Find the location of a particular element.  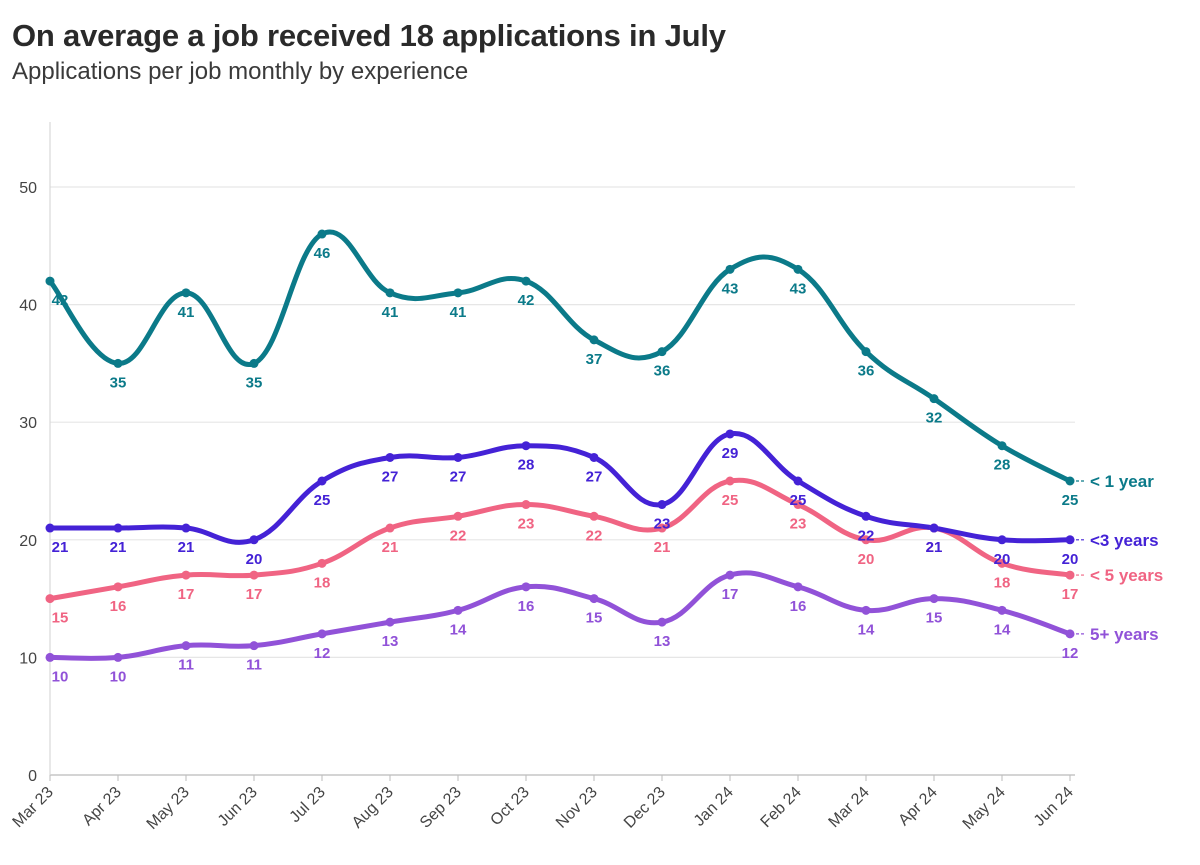

data-label: 43 is located at coordinates (730, 288).